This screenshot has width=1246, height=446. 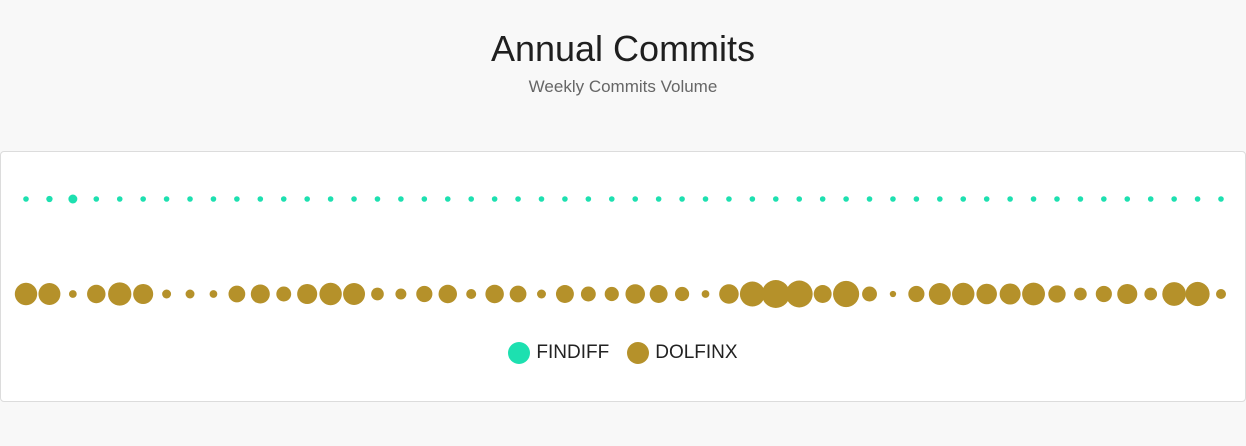 I want to click on legend-item-findiff: FINDIFF, so click(x=558, y=353).